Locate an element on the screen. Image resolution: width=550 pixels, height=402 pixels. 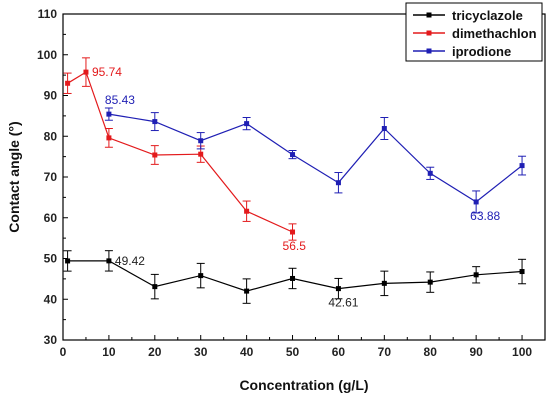
y-tick-label-50: 50 is located at coordinates (51, 259).